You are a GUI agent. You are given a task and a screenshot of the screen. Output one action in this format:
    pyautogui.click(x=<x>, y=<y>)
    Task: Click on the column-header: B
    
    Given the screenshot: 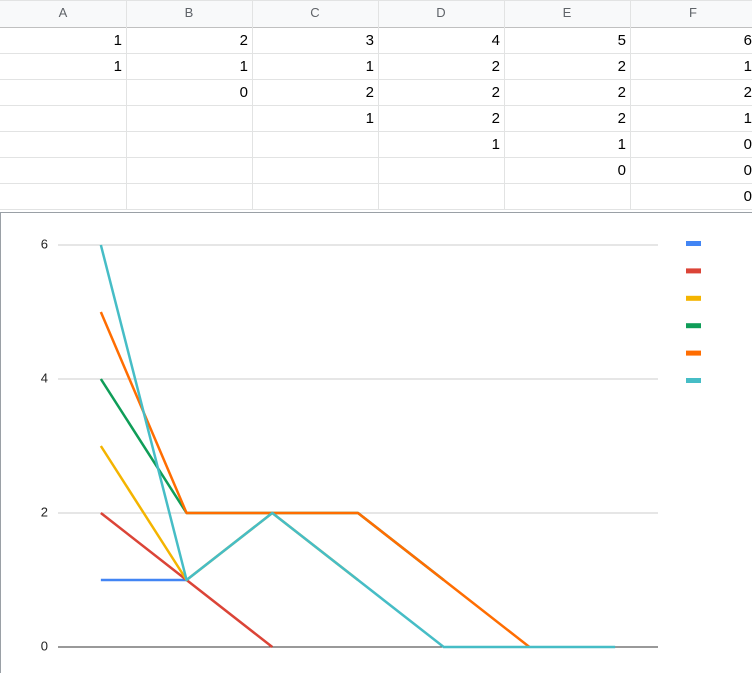 What is the action you would take?
    pyautogui.click(x=189, y=12)
    